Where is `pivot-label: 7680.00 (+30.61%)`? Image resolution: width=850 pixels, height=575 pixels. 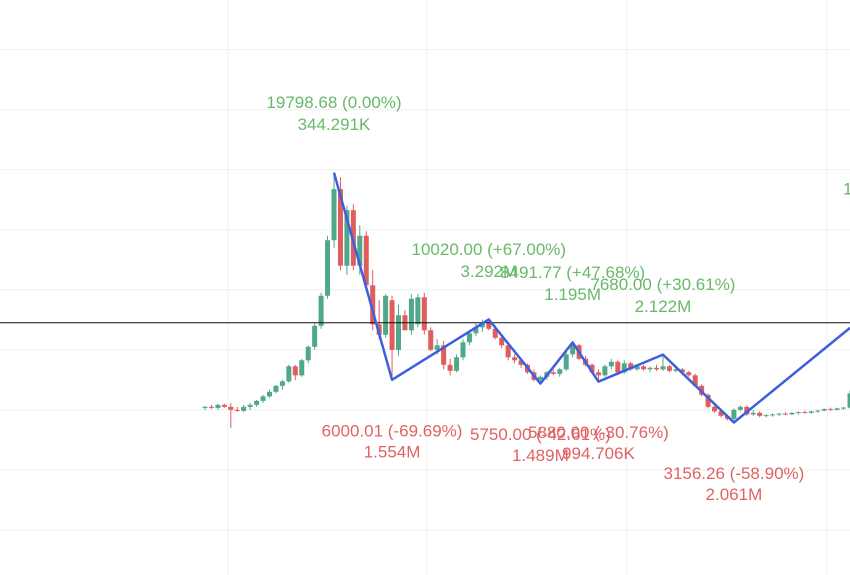
pivot-label: 7680.00 (+30.61%) is located at coordinates (662, 284).